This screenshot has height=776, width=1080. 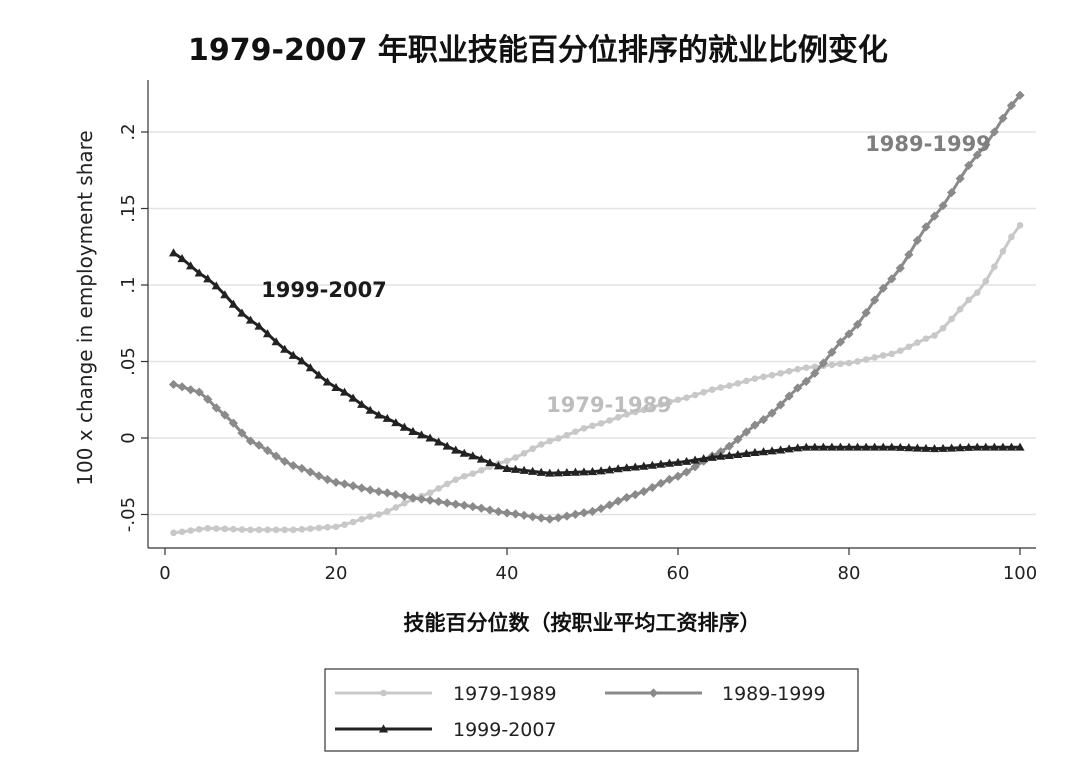 I want to click on x-tick-label: 40, so click(x=507, y=573).